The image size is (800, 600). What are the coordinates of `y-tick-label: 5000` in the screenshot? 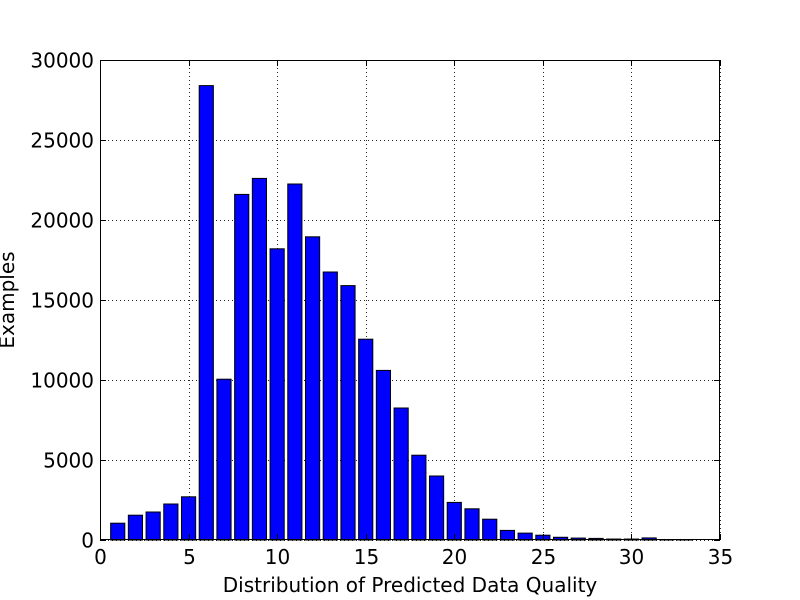 It's located at (68, 461).